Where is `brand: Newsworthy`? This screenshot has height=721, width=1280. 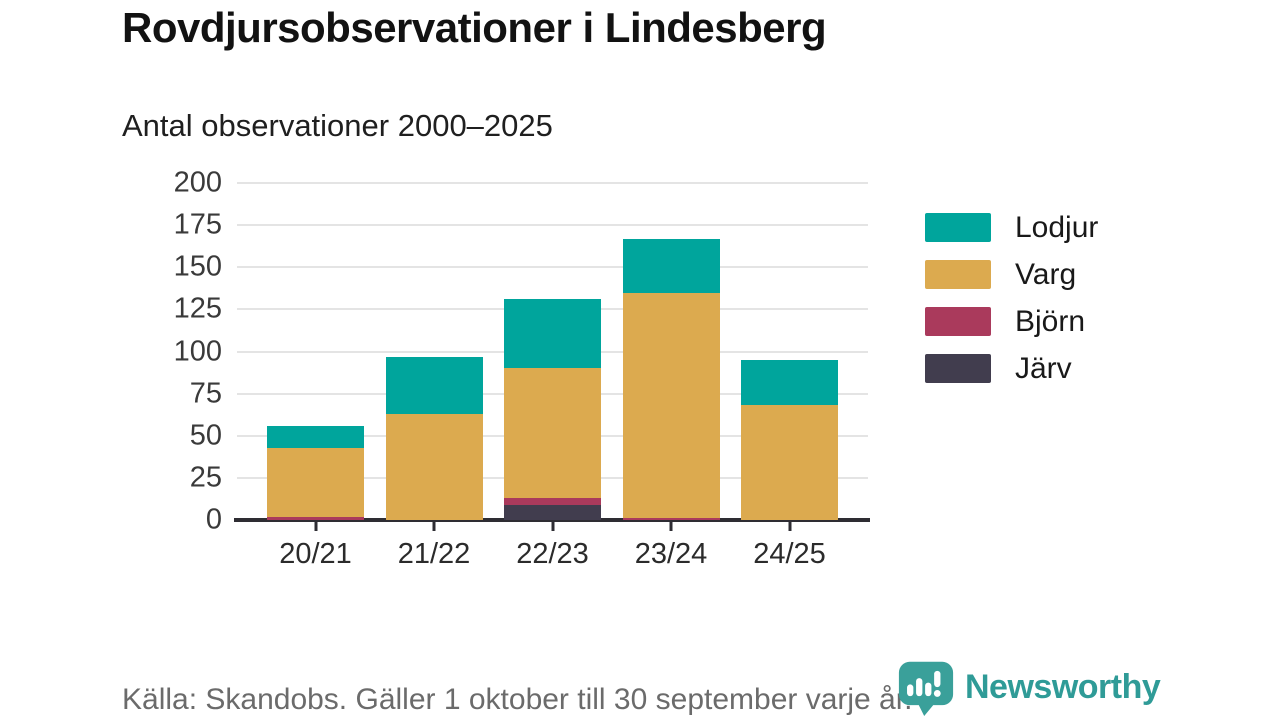 brand: Newsworthy is located at coordinates (1029, 690).